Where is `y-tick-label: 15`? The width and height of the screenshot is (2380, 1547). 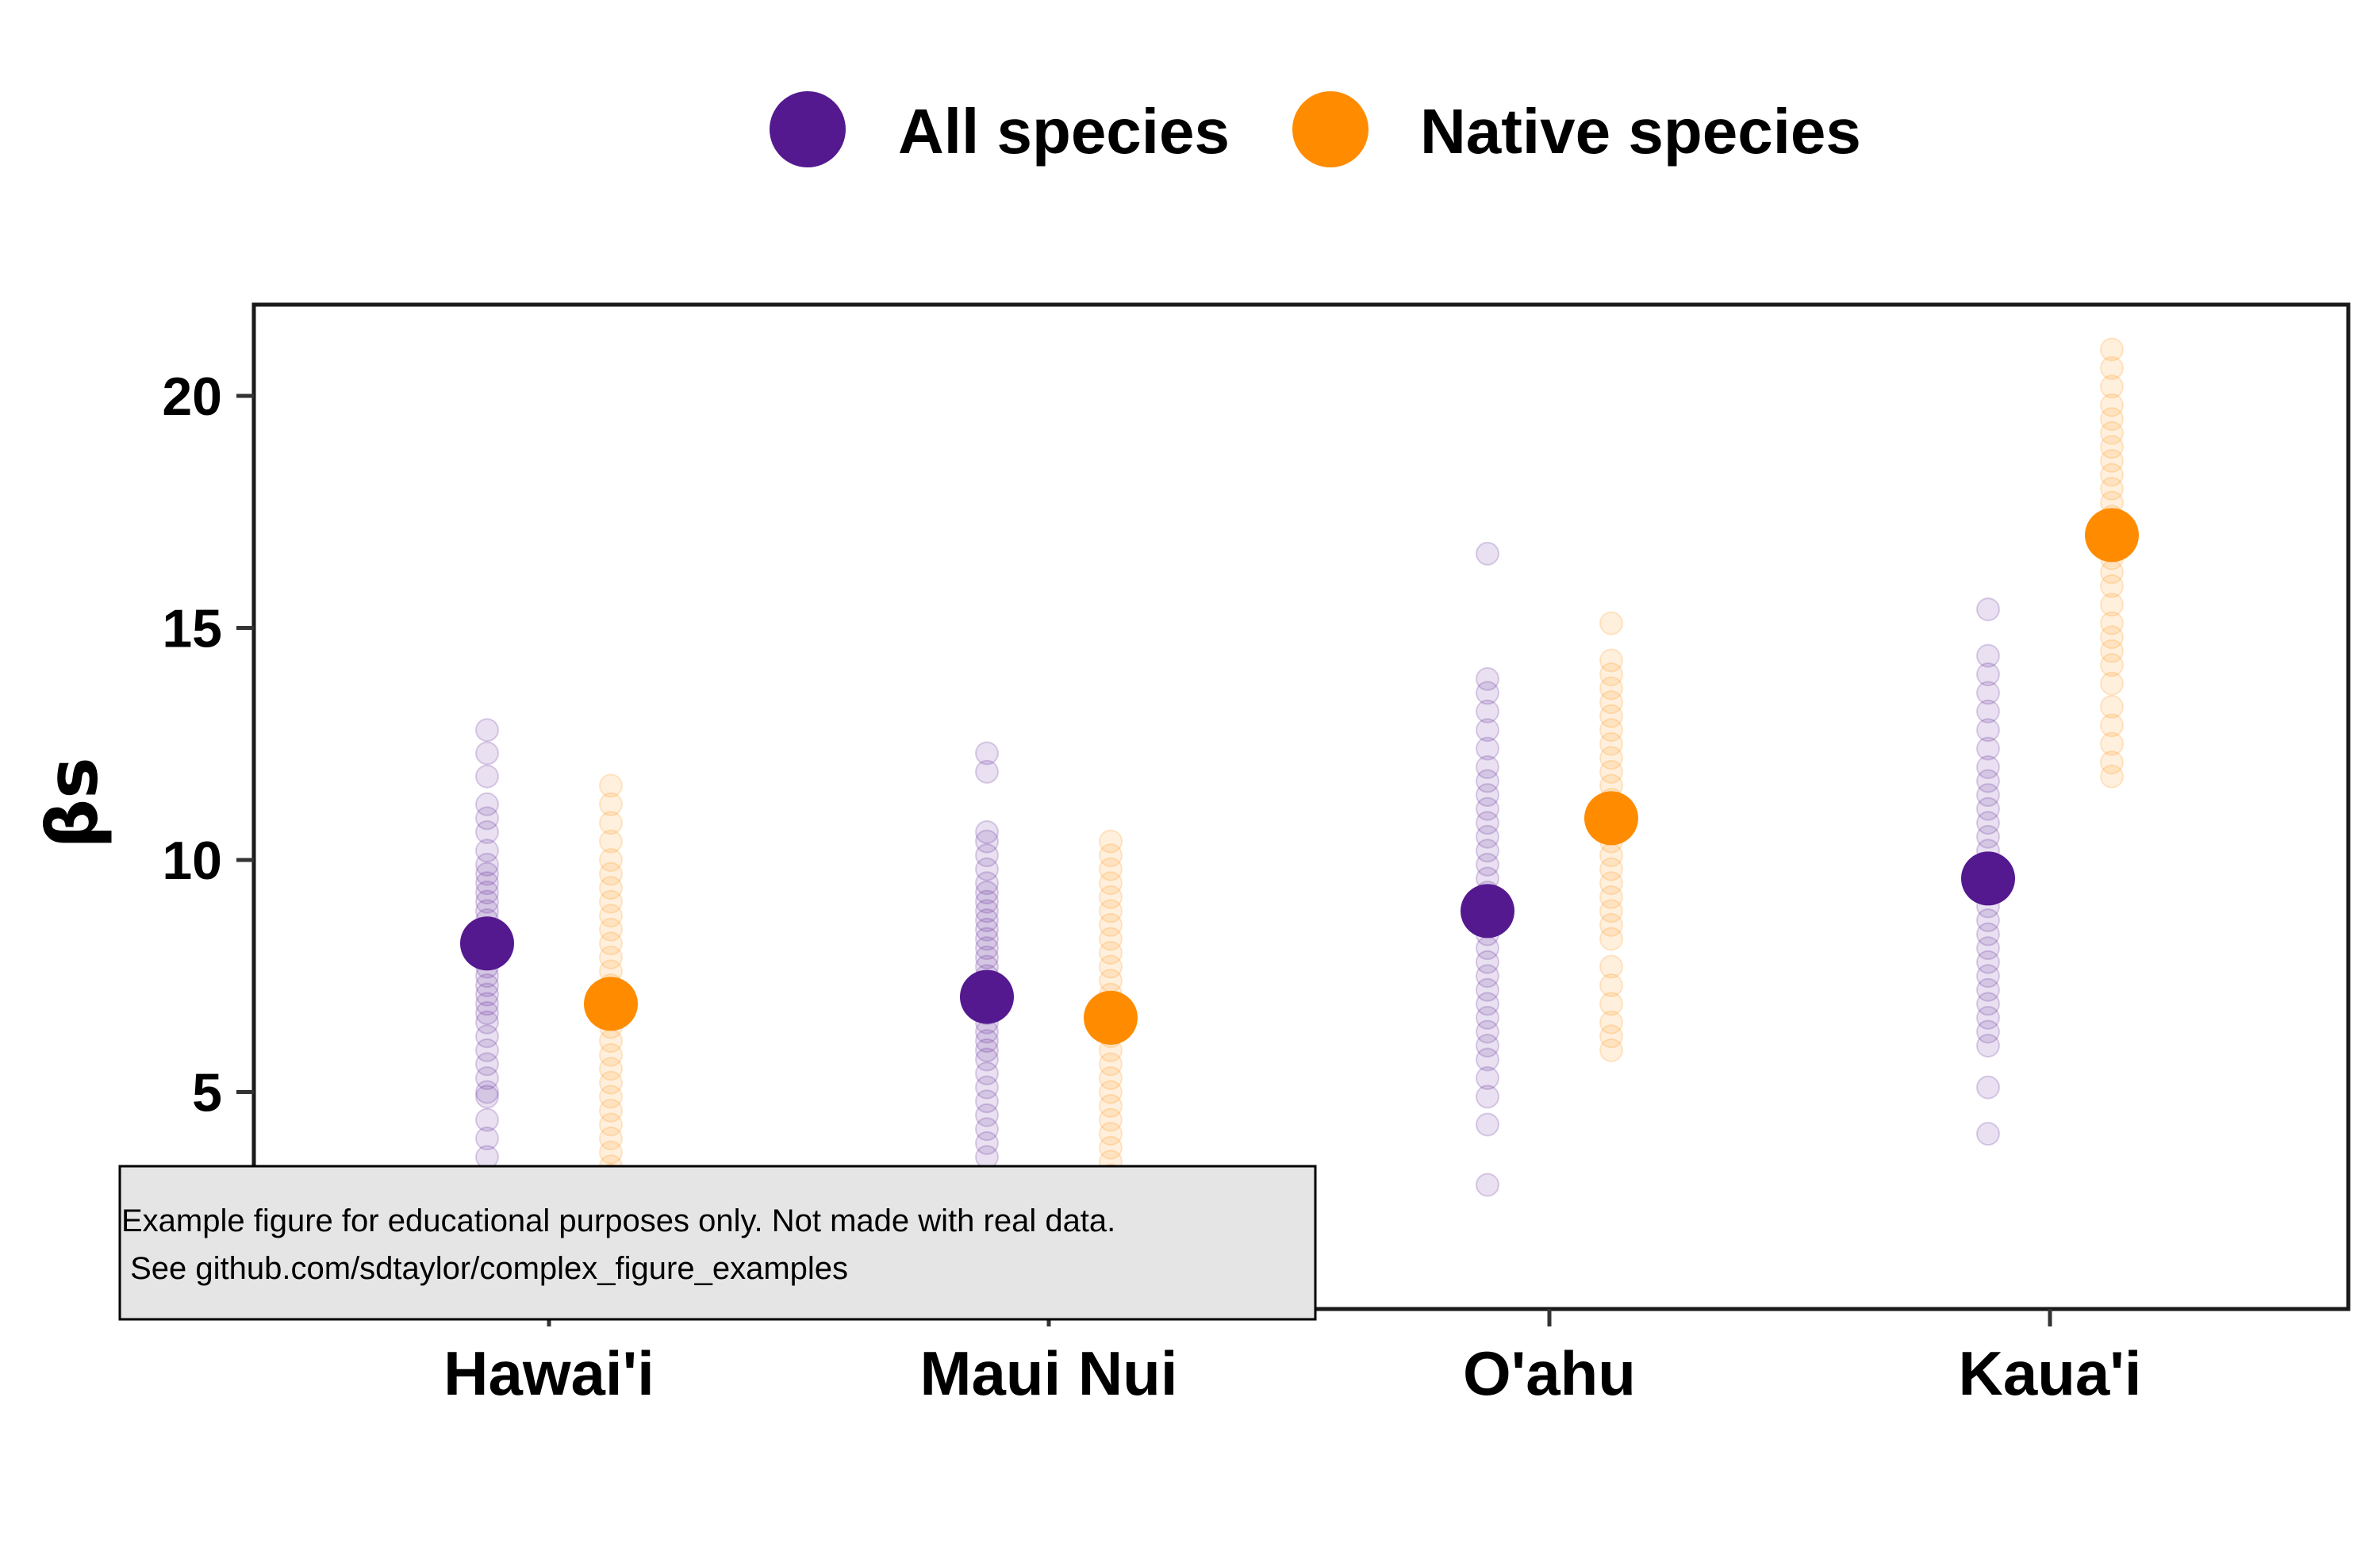 y-tick-label: 15 is located at coordinates (192, 629).